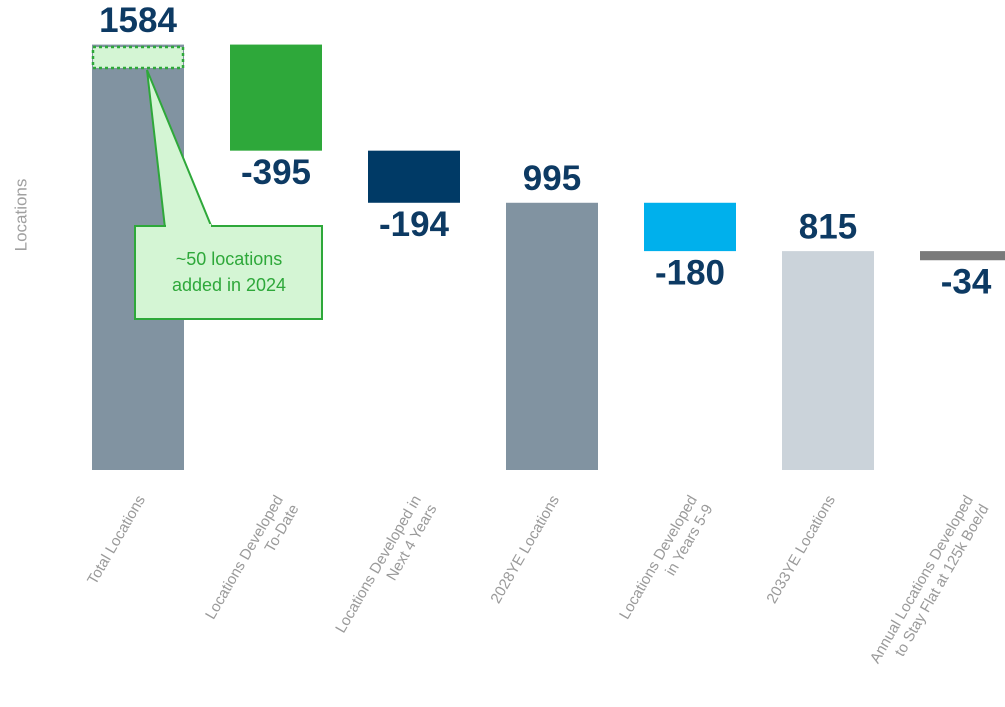 The image size is (1005, 707). I want to click on x-tick-label: Locations Developedin Years 5-9, so click(666, 561).